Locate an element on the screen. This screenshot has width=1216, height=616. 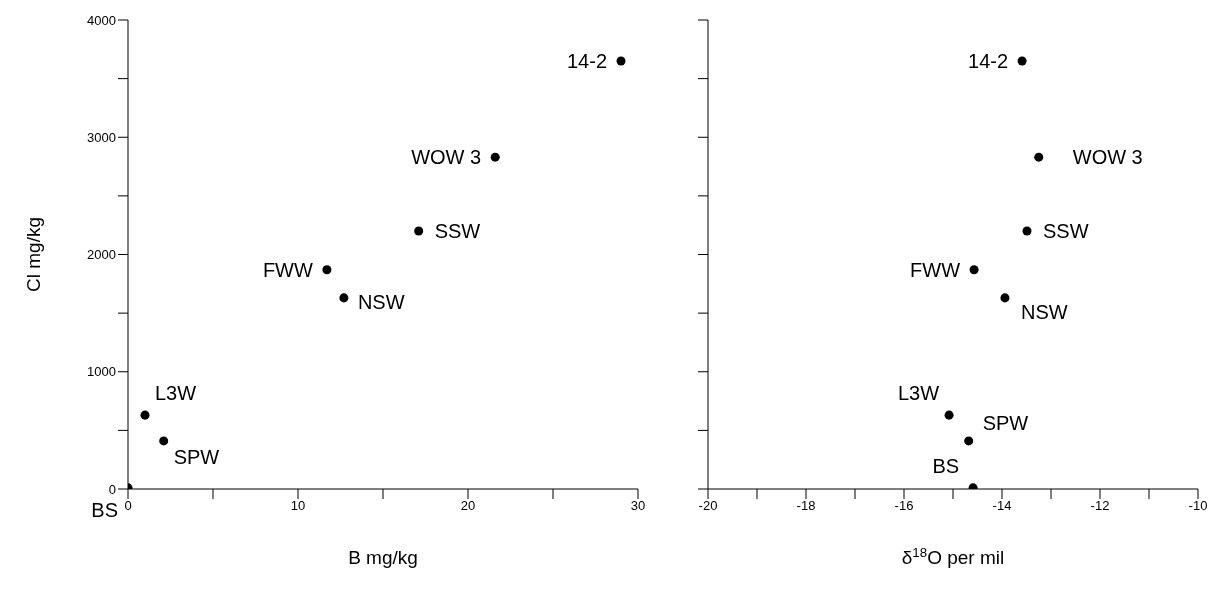
y-axis-title: Cl mg/kg is located at coordinates (33, 254).